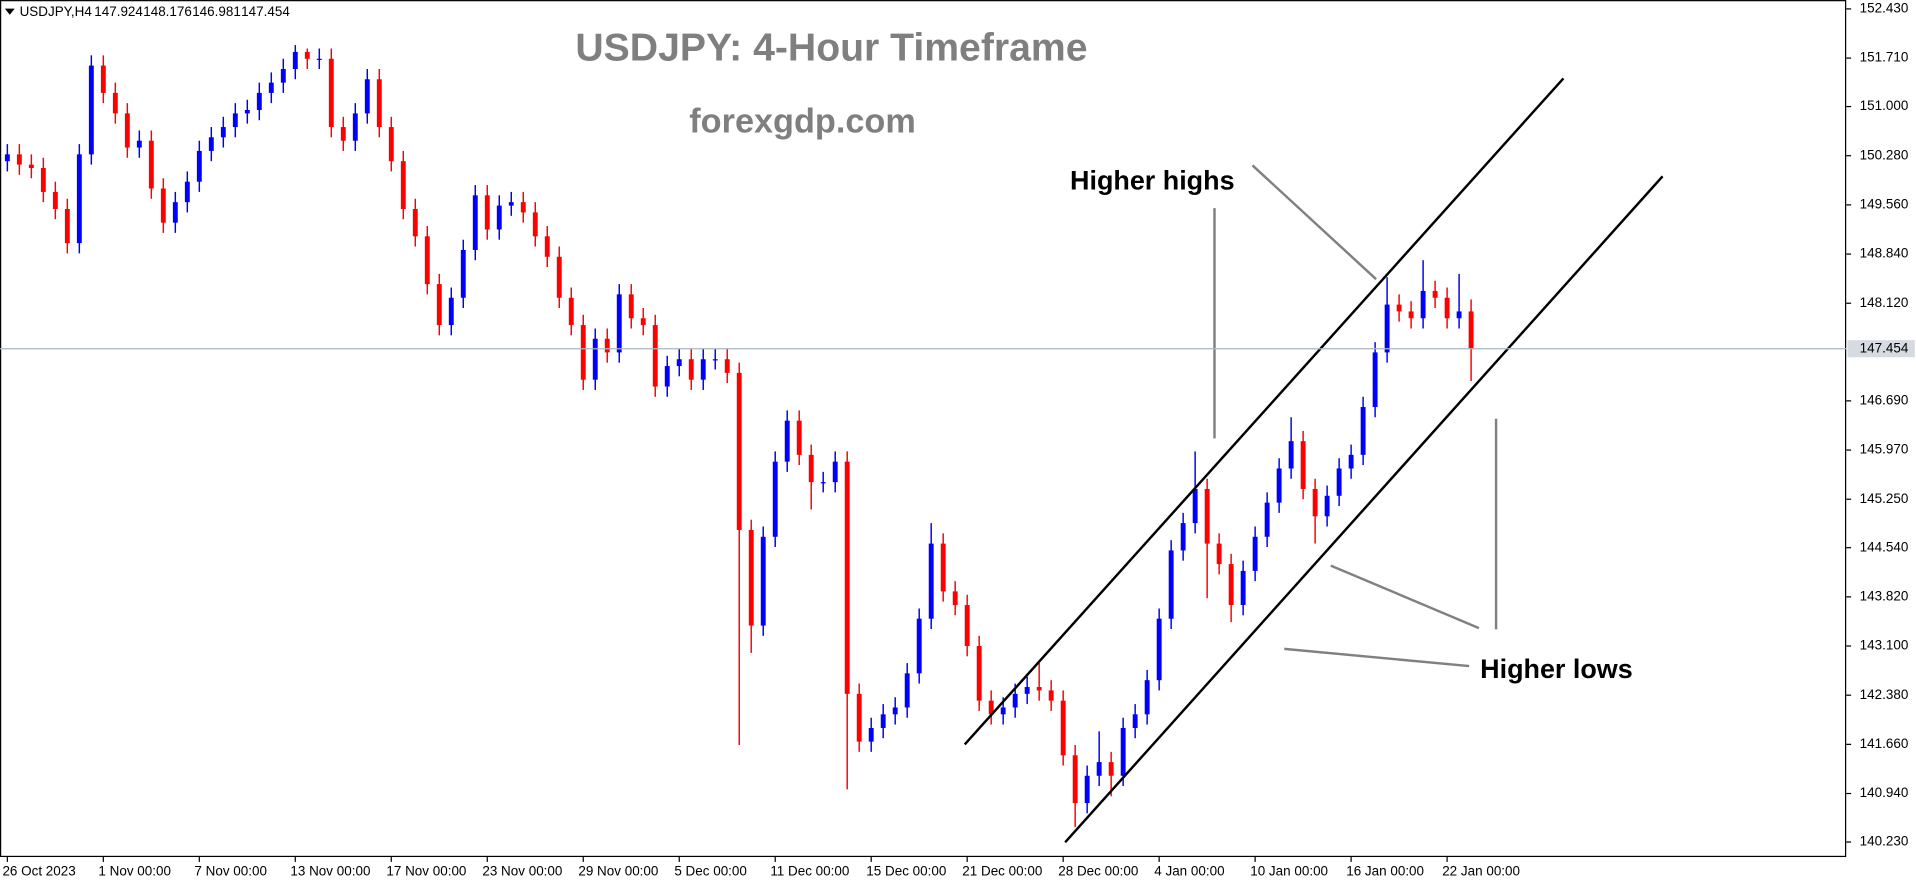  I want to click on y-tick-label: 145.250, so click(1884, 498).